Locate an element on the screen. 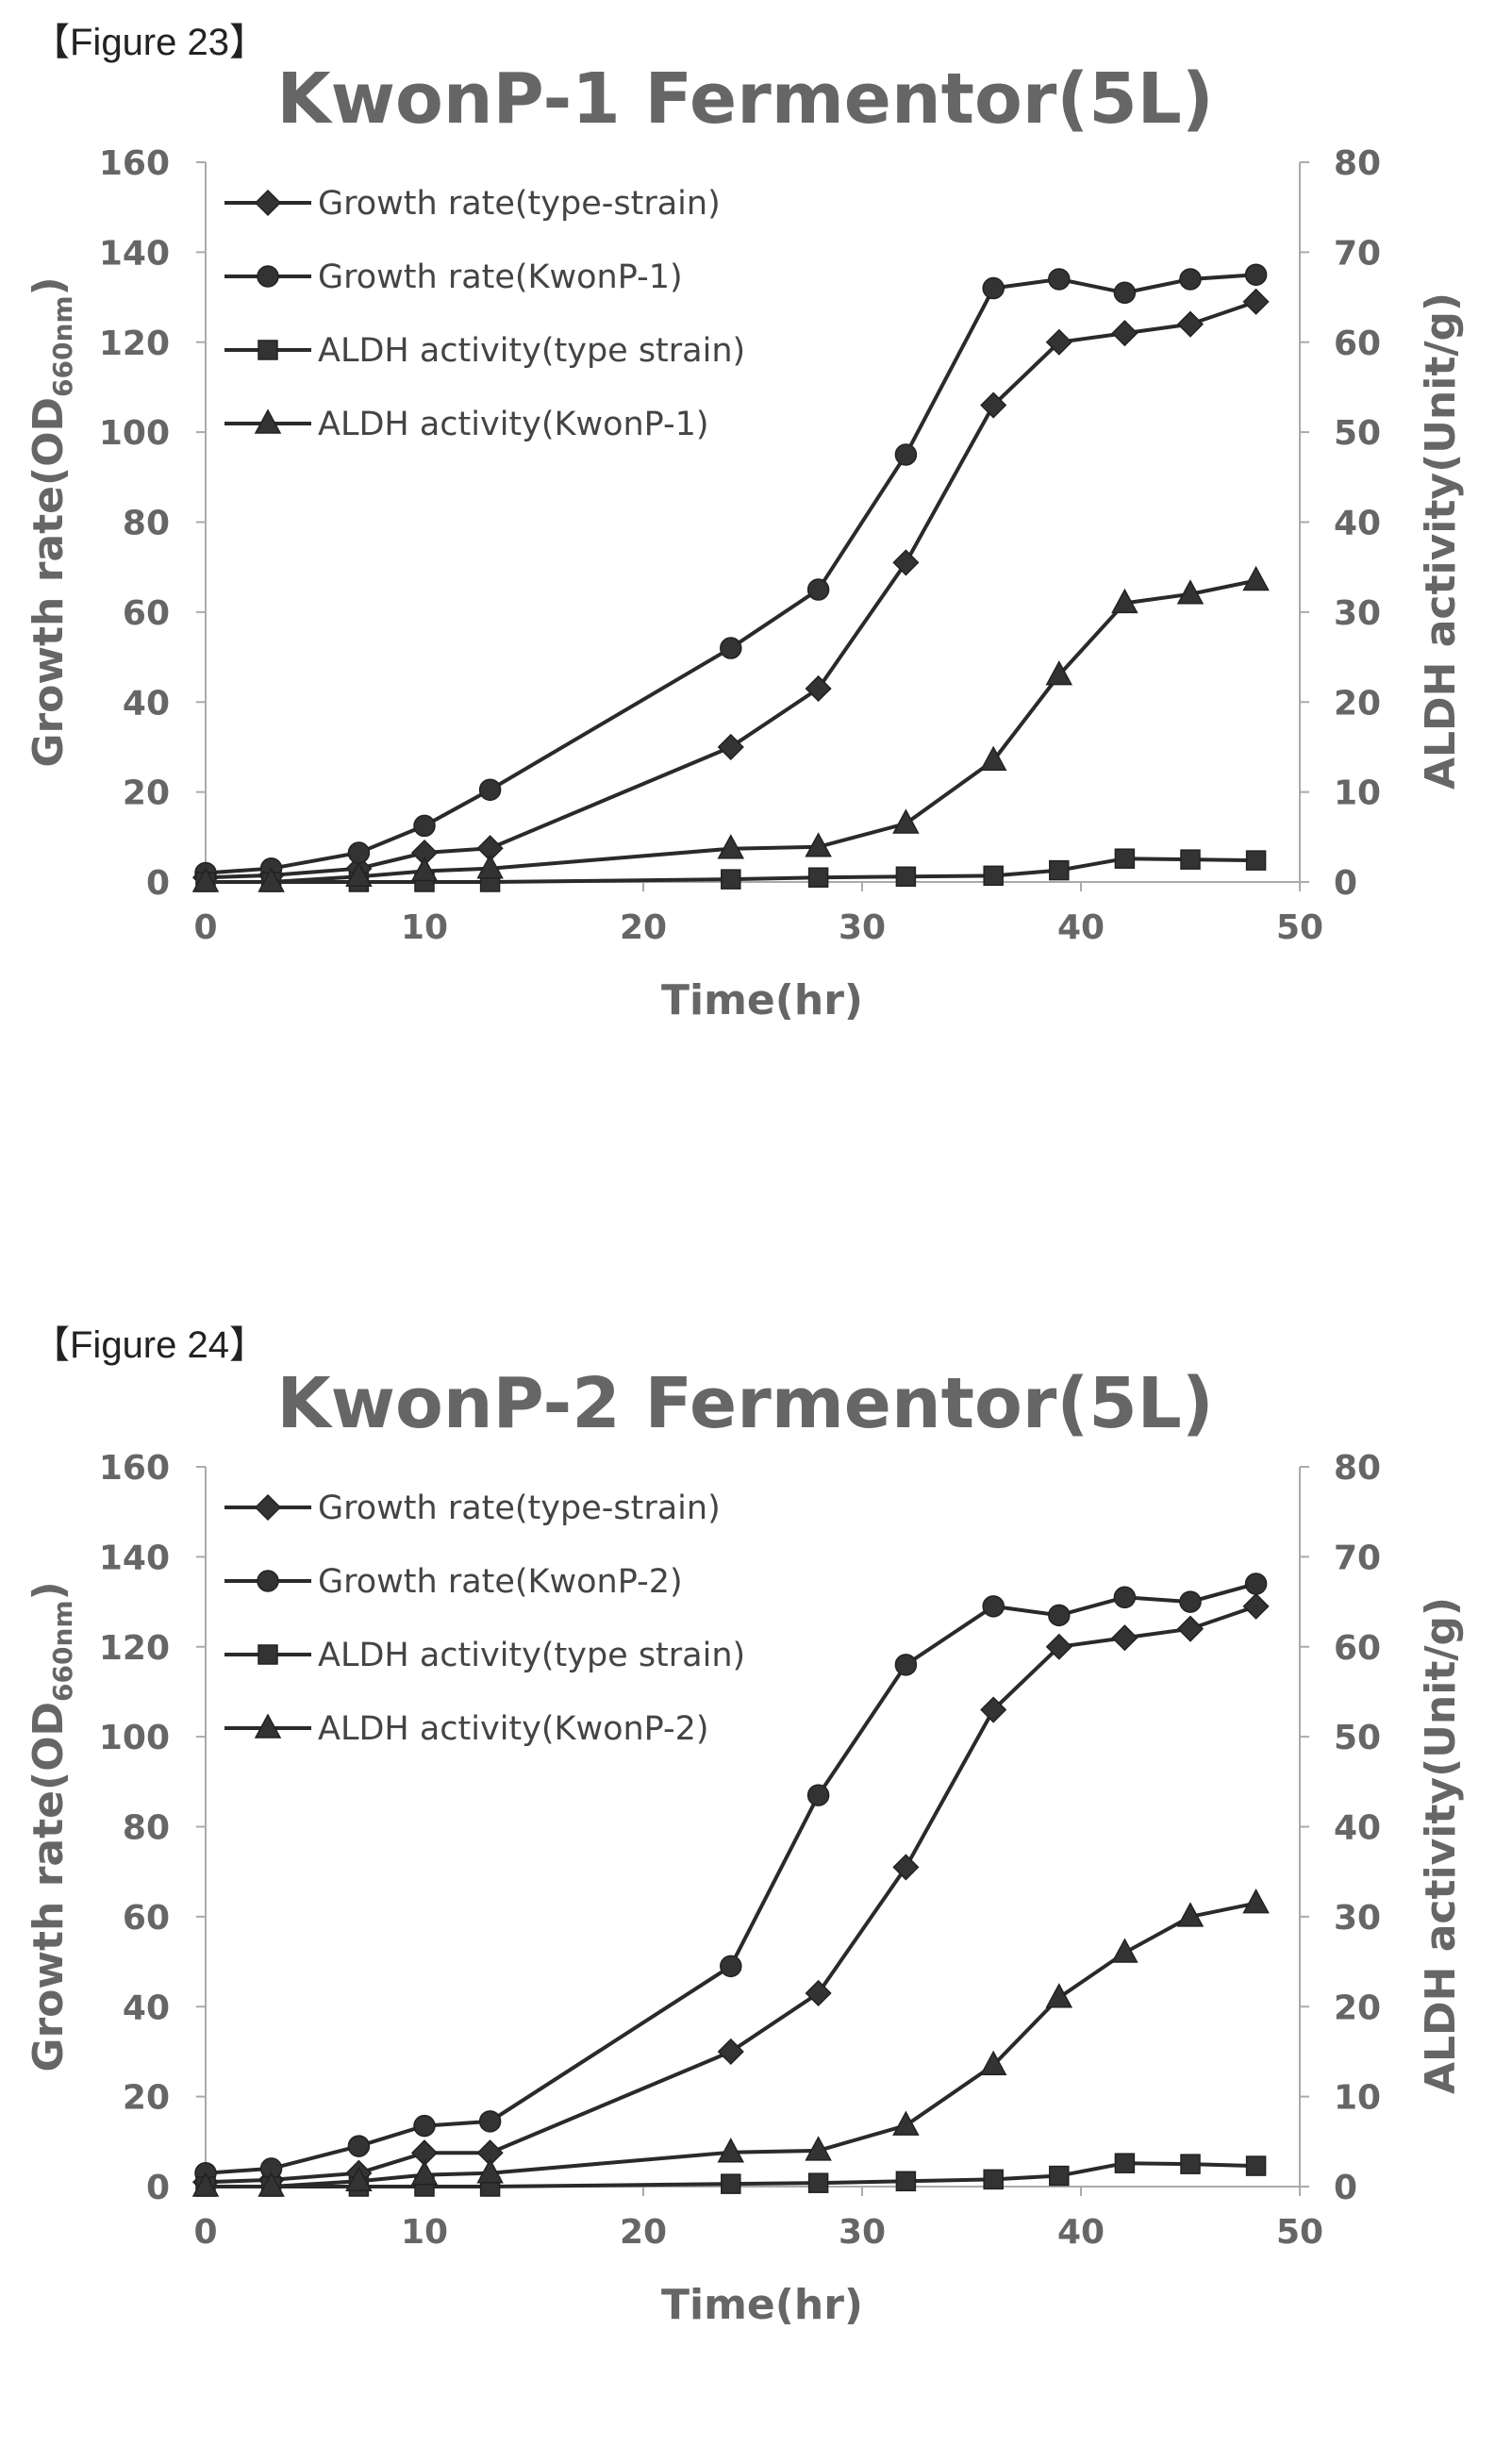 The image size is (1512, 2446). y2-axis-label: ALDH activity(Unit/g) is located at coordinates (1441, 1845).